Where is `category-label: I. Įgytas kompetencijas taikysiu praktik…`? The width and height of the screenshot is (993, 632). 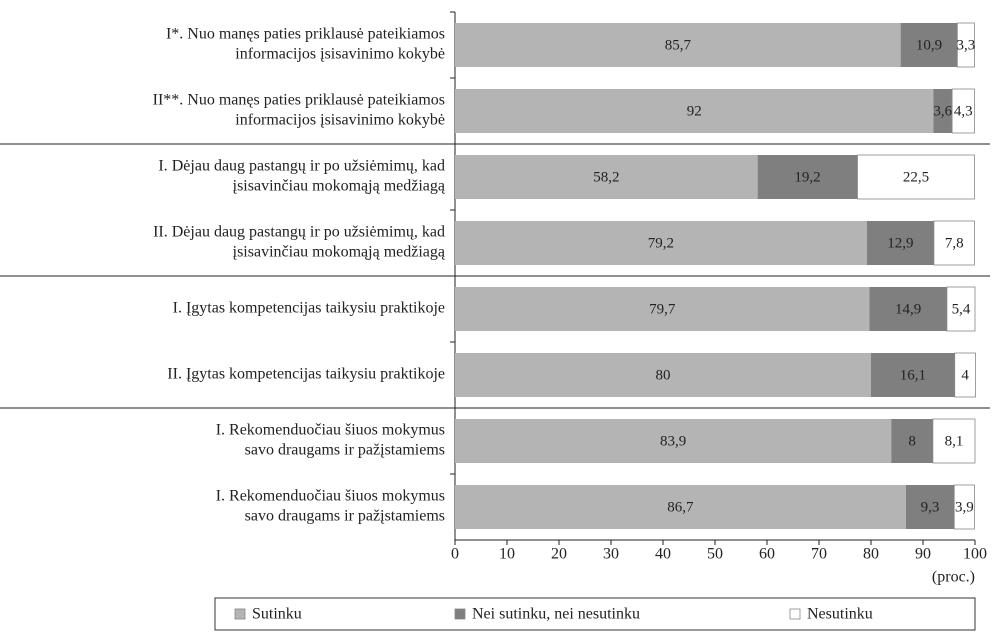 category-label: I. Įgytas kompetencijas taikysiu praktik… is located at coordinates (309, 308).